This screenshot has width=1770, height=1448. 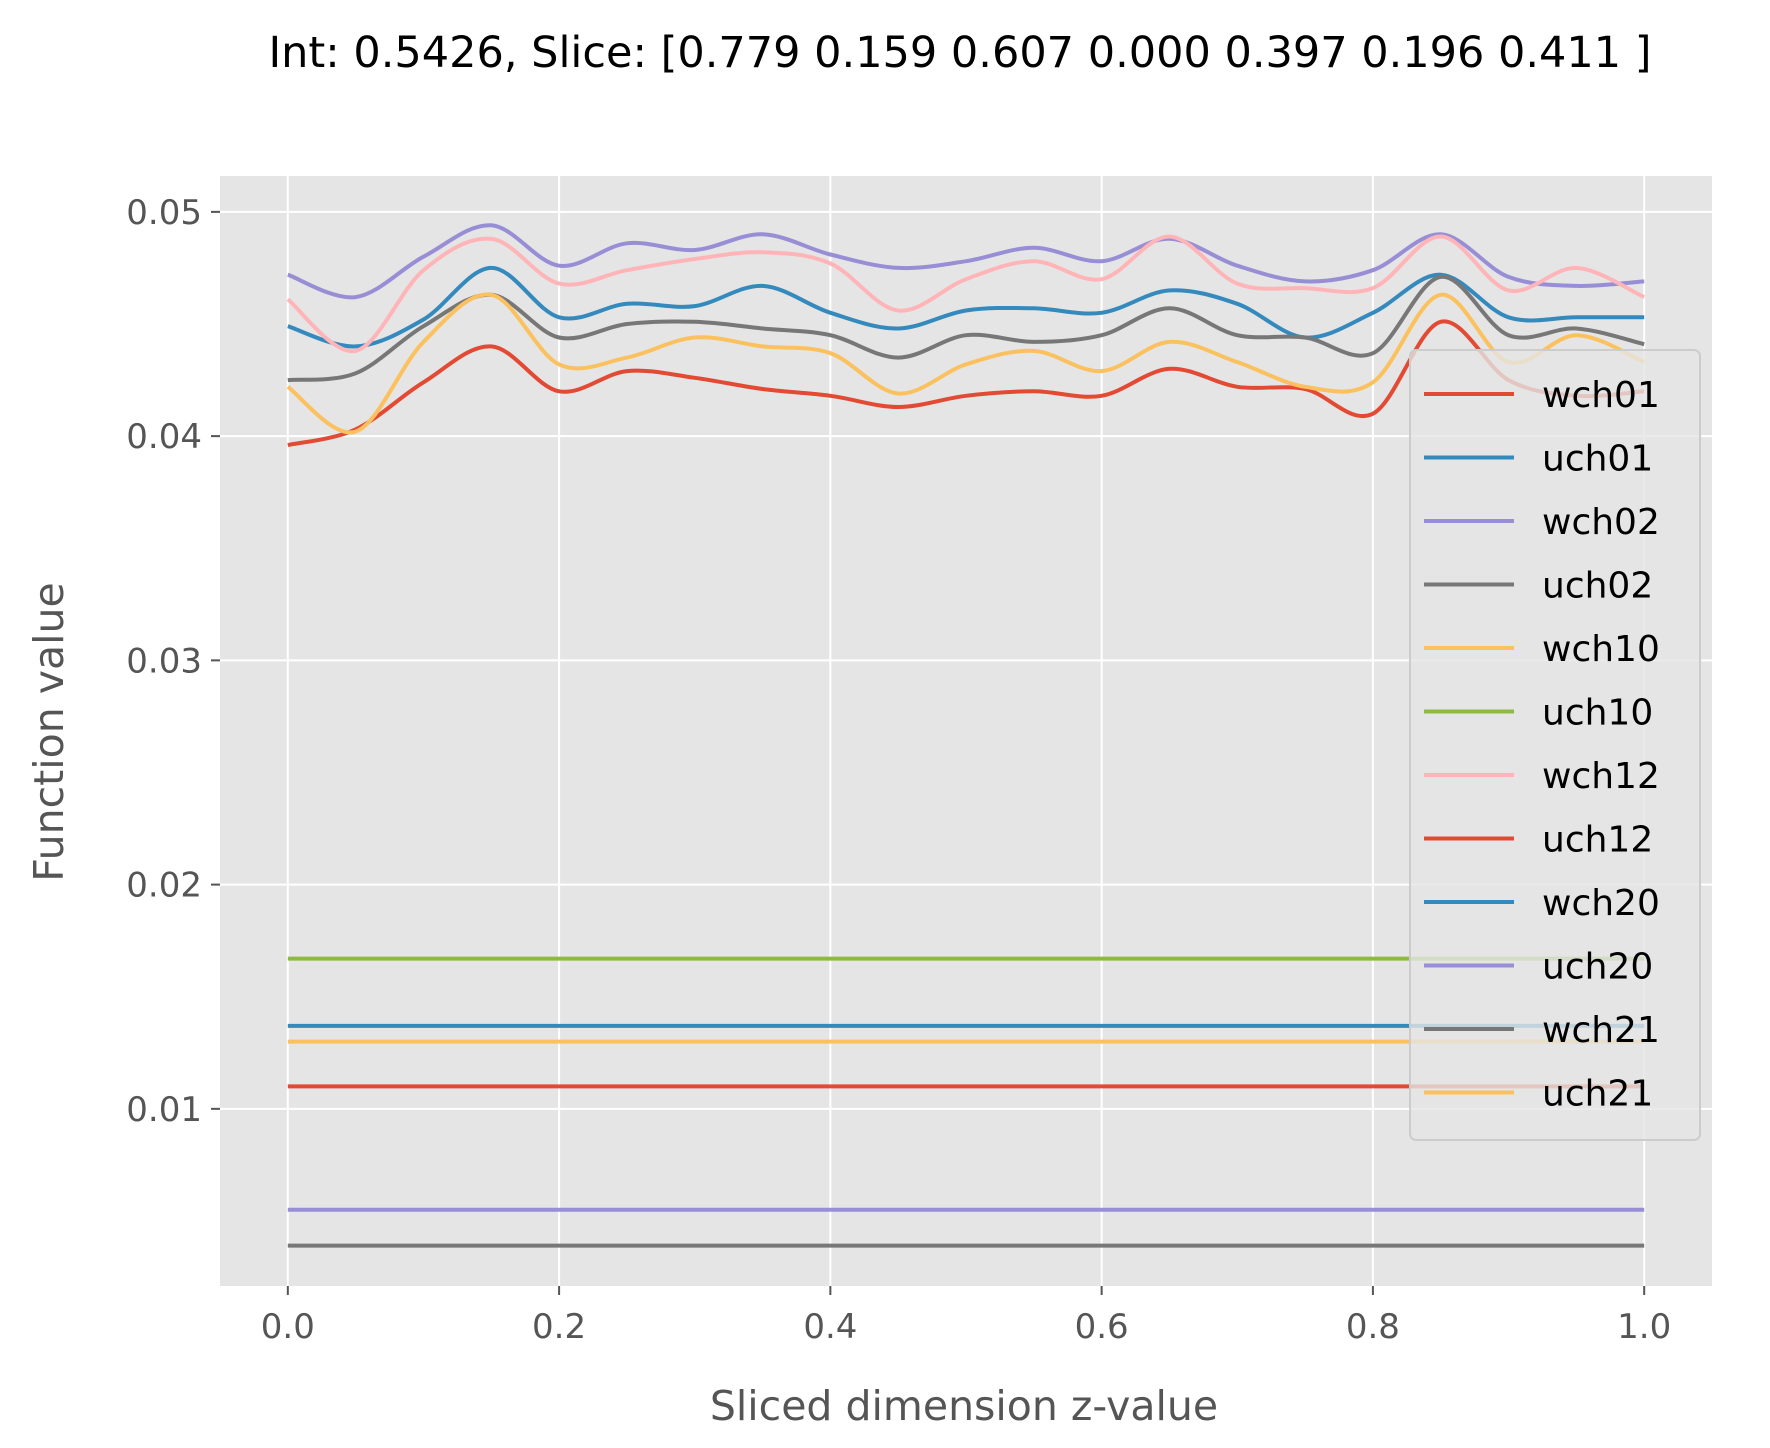 What do you see at coordinates (1597, 459) in the screenshot?
I see `legend-label: uch01` at bounding box center [1597, 459].